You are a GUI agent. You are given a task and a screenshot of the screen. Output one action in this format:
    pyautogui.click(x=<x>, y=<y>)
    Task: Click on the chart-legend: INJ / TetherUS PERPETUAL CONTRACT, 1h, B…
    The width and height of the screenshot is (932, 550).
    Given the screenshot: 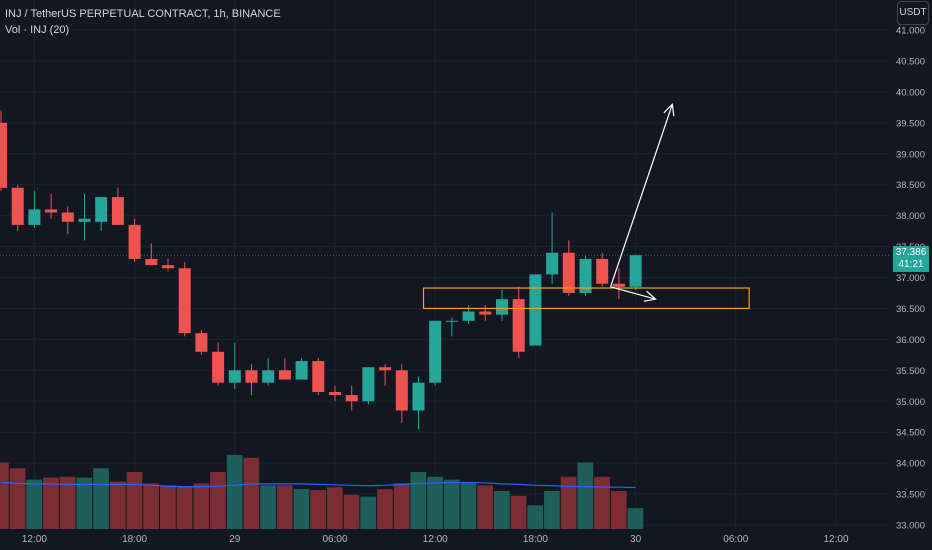 What is the action you would take?
    pyautogui.click(x=143, y=22)
    